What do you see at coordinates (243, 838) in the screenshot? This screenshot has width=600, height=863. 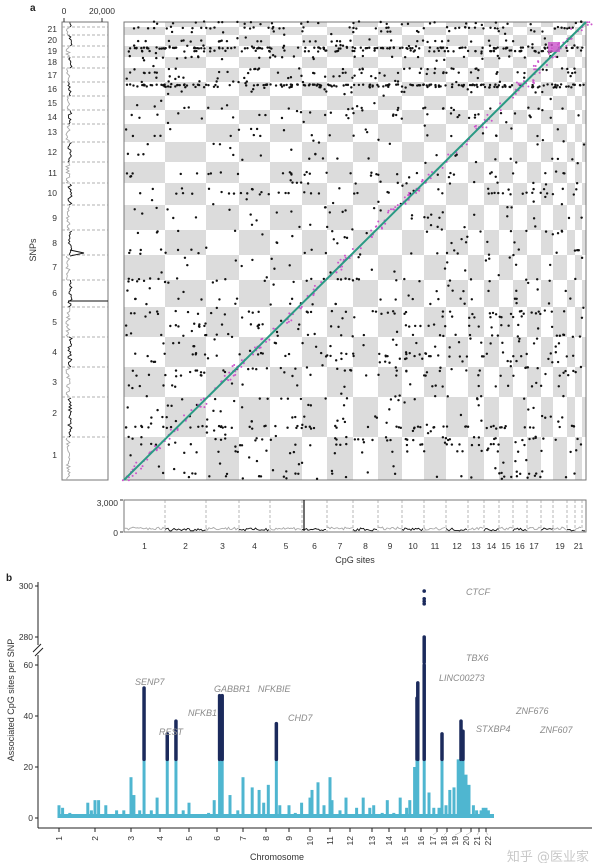 I see `b-x-tick-label: 7` at bounding box center [243, 838].